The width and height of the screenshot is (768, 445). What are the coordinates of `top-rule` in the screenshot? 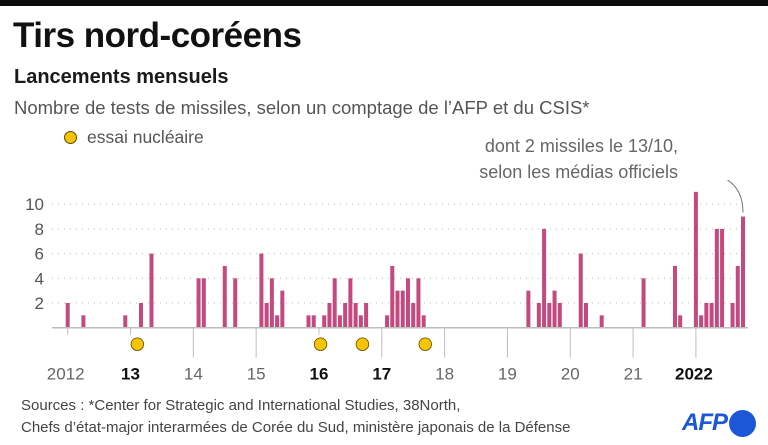 It's located at (384, 3).